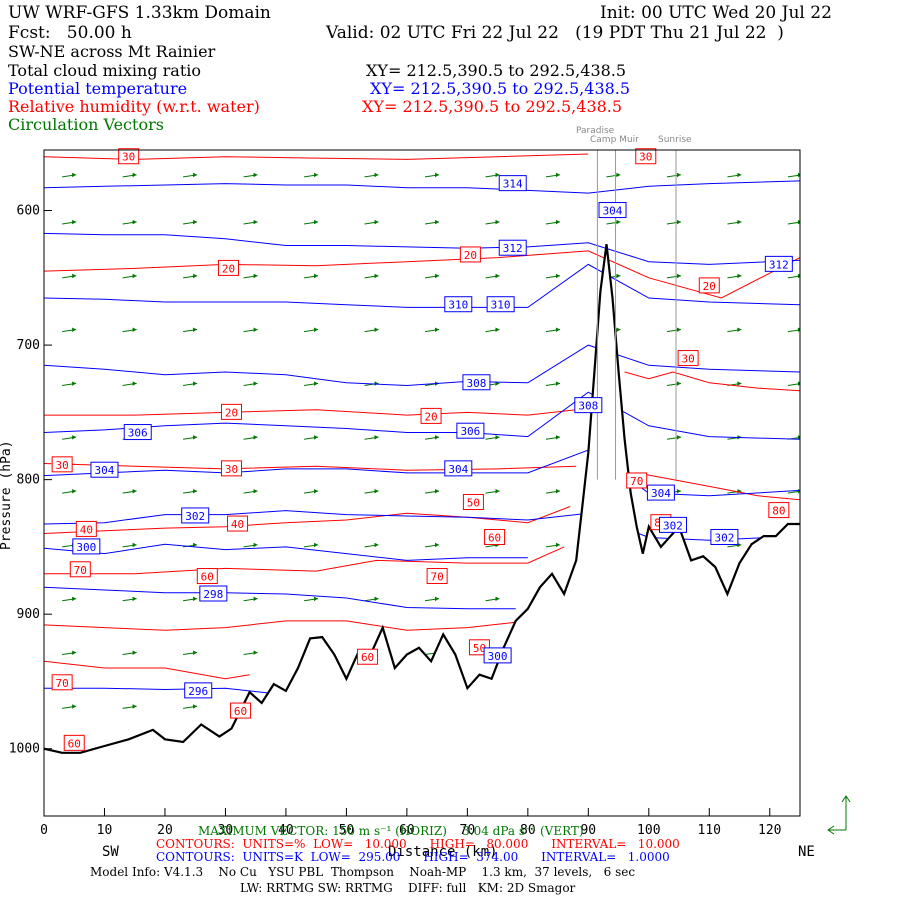 The image size is (900, 900). Describe the element at coordinates (44, 830) in the screenshot. I see `x-tick-label: 0` at that location.